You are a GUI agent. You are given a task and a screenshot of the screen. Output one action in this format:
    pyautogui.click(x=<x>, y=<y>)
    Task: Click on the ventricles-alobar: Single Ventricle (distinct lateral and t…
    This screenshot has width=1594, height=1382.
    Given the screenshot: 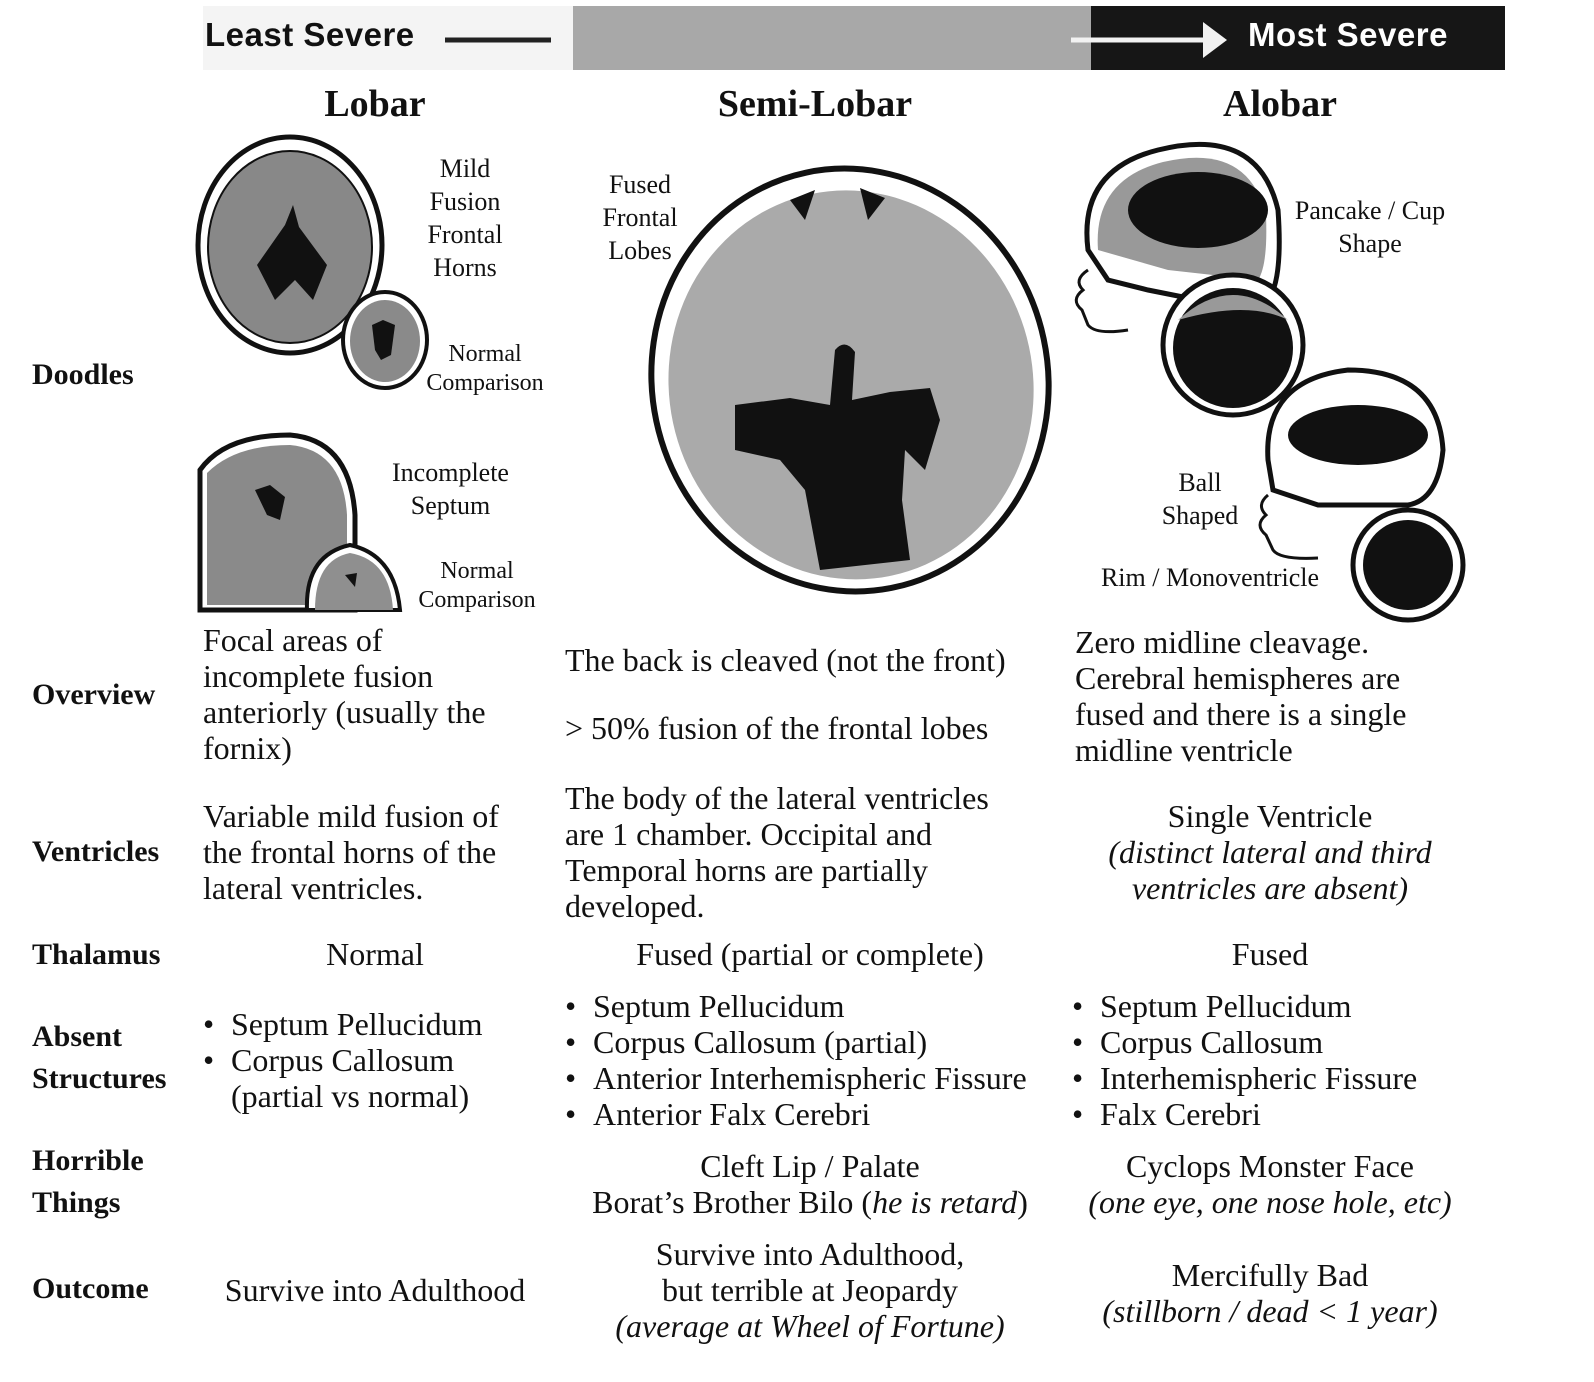 What is the action you would take?
    pyautogui.click(x=1270, y=852)
    